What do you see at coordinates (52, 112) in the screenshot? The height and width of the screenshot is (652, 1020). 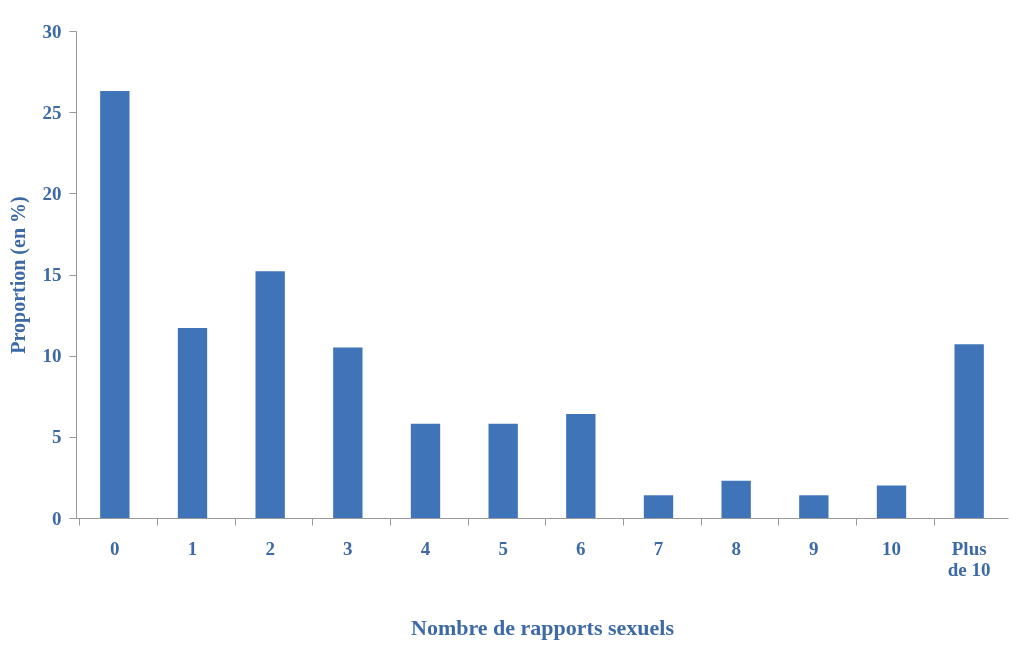 I see `y-tick-label: 25` at bounding box center [52, 112].